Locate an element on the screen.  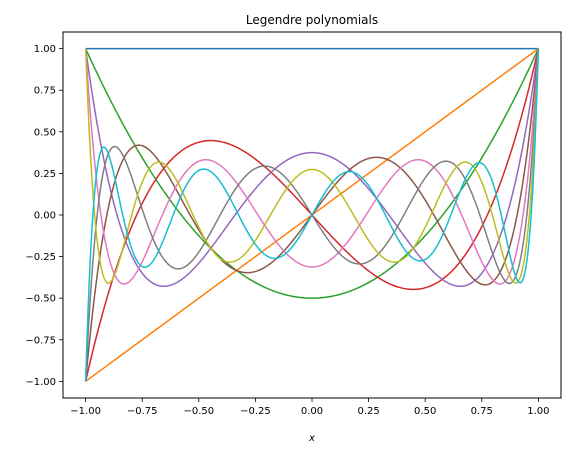
x-tick-label: −0.50 is located at coordinates (198, 411).